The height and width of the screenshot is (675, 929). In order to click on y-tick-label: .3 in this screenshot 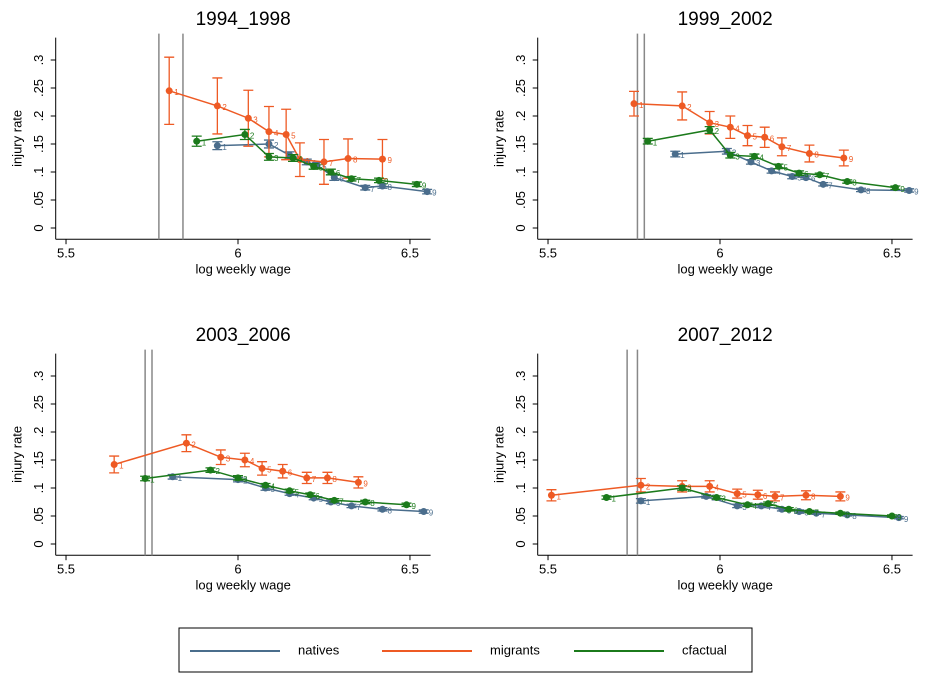, I will do `click(38, 376)`.